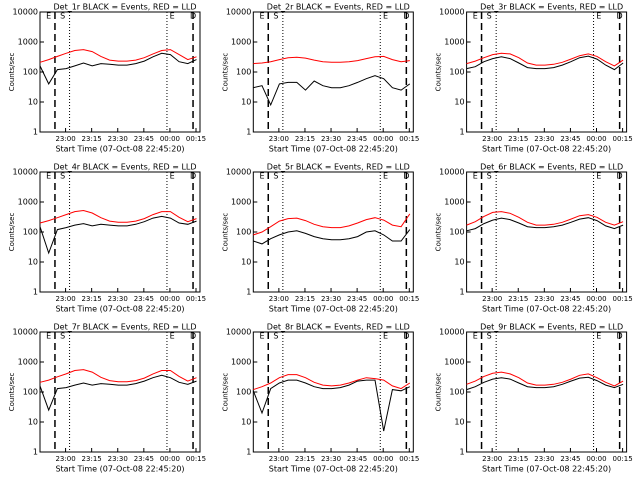 The image size is (640, 480). I want to click on chart-title: Det_2r BLACK = Events, RED = LLD, so click(338, 7).